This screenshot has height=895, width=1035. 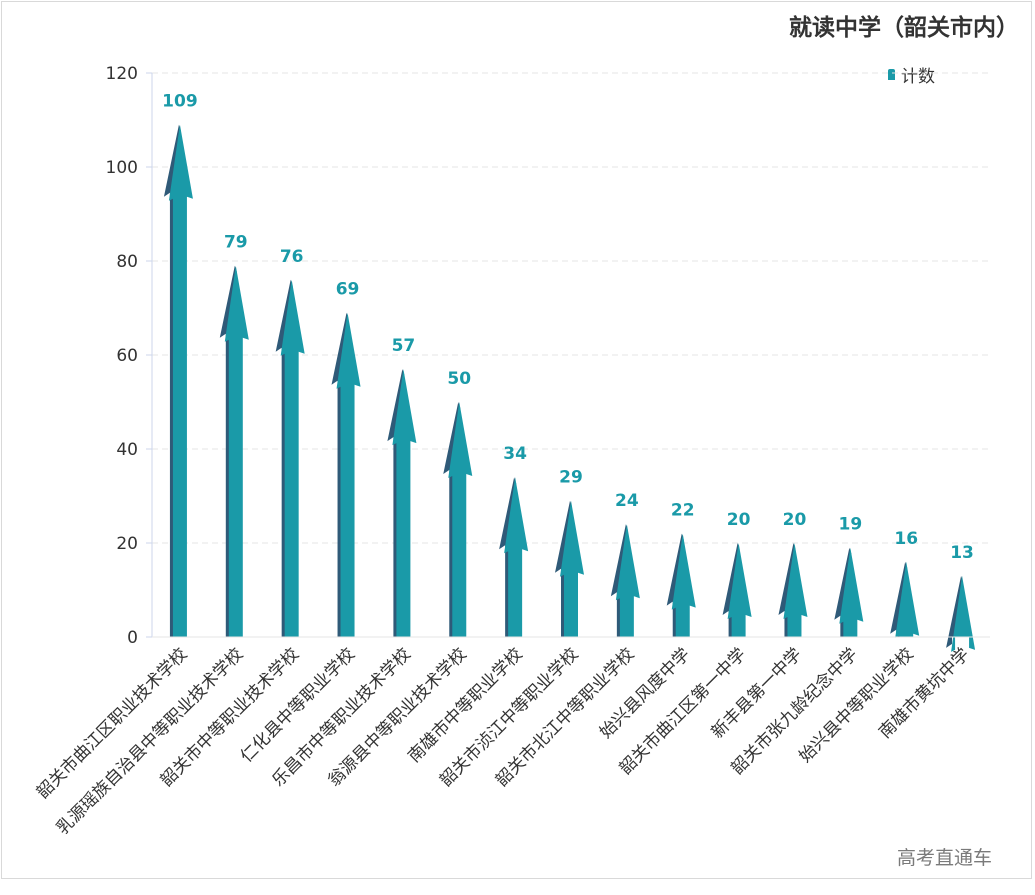 What do you see at coordinates (127, 356) in the screenshot?
I see `y-tick-label: 60` at bounding box center [127, 356].